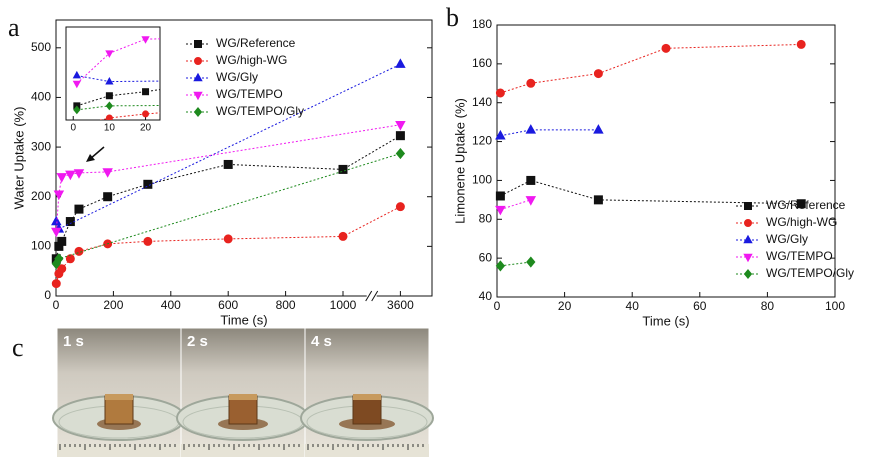 The width and height of the screenshot is (878, 462). I want to click on inset-plot, so click(400, 76).